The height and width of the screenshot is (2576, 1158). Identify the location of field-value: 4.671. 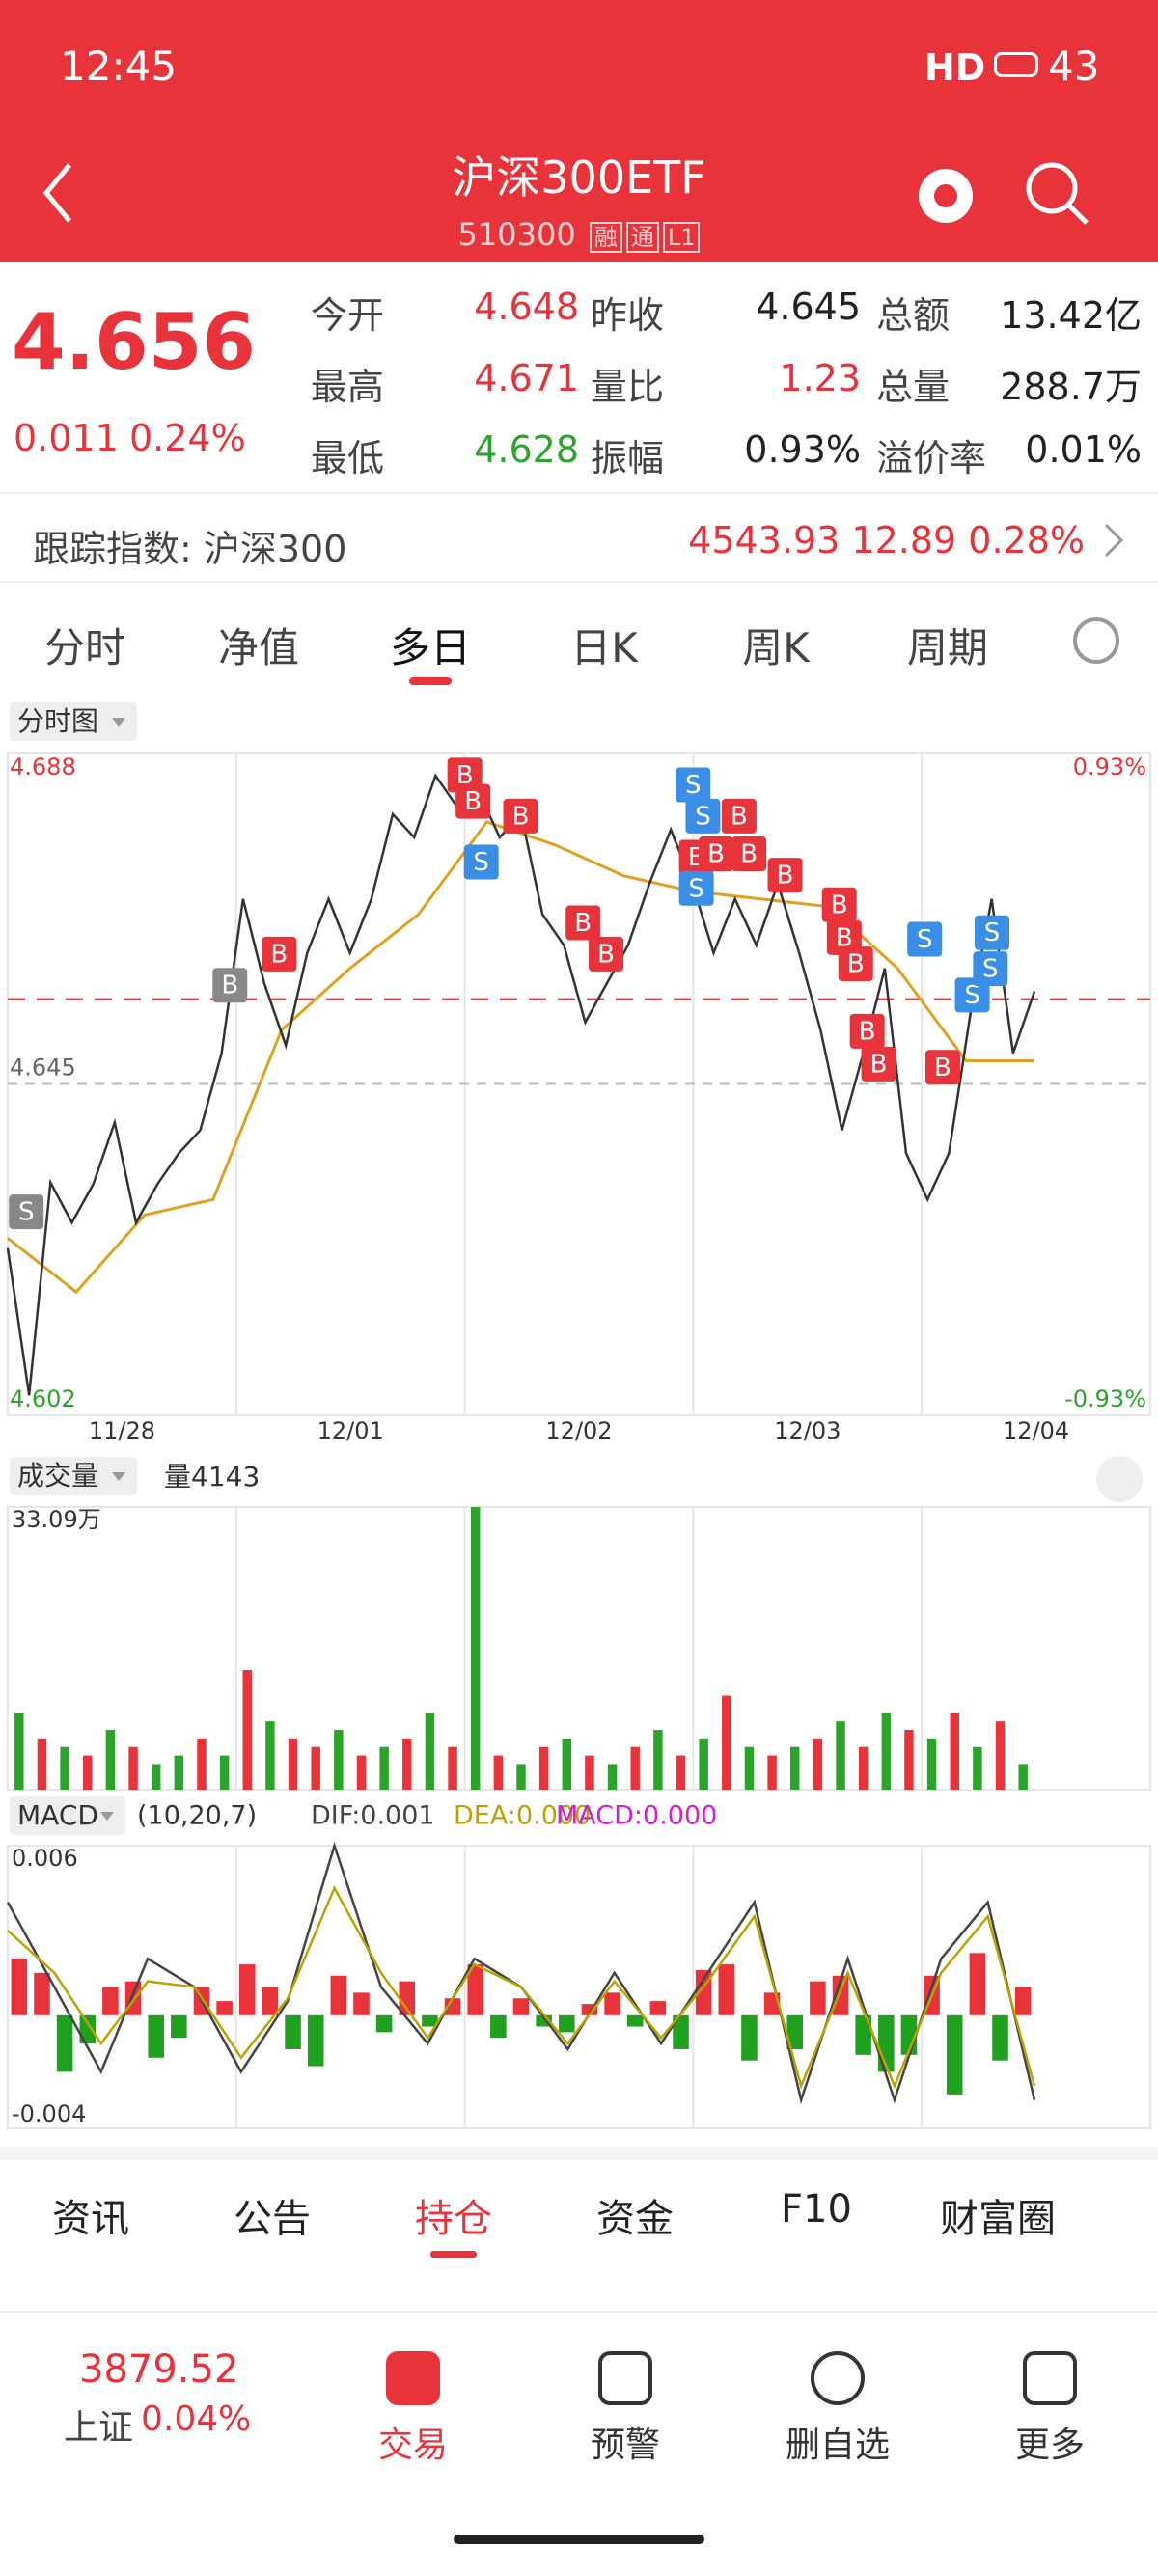
(526, 378).